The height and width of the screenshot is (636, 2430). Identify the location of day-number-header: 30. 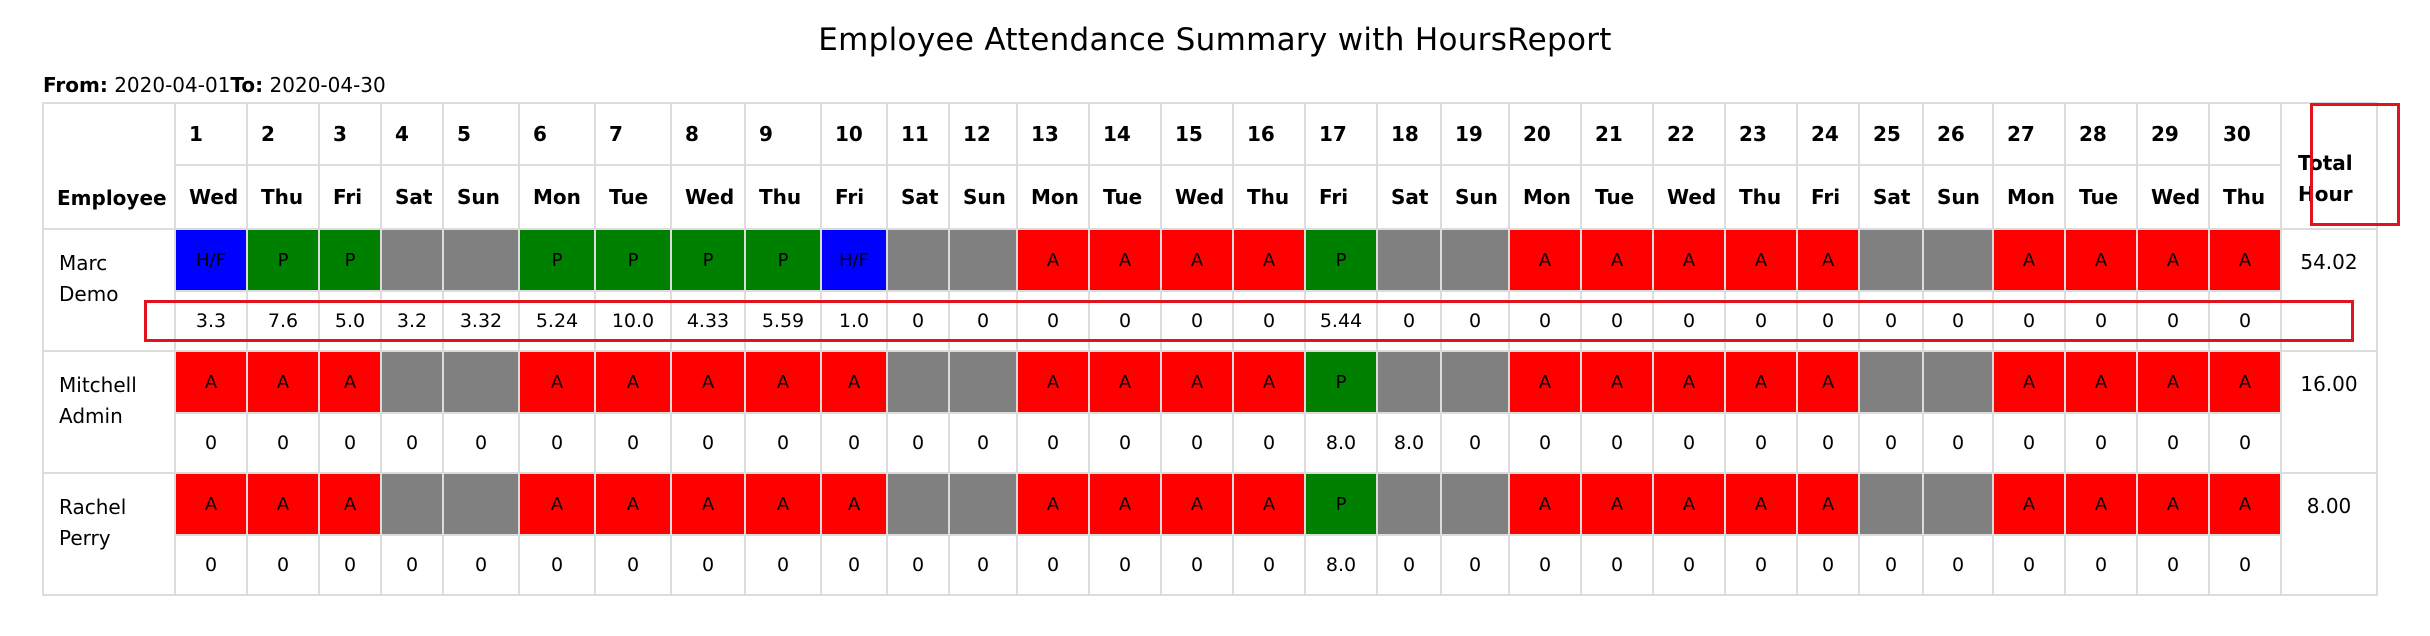
(2245, 134).